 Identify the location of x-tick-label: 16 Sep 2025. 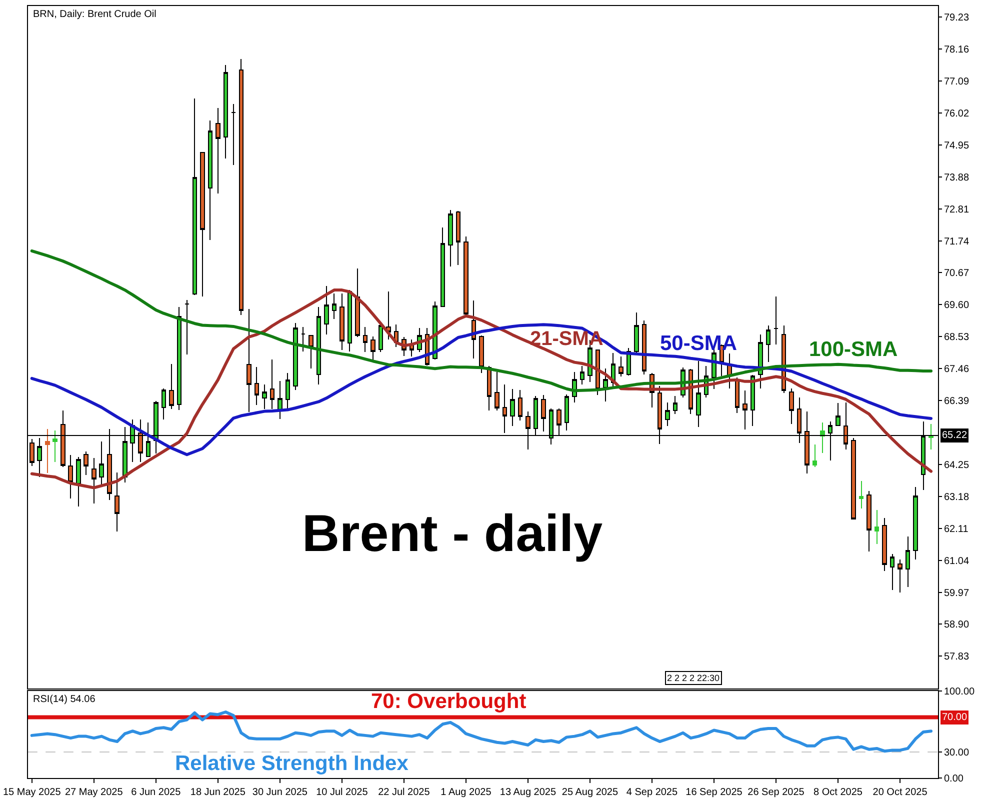
(714, 792).